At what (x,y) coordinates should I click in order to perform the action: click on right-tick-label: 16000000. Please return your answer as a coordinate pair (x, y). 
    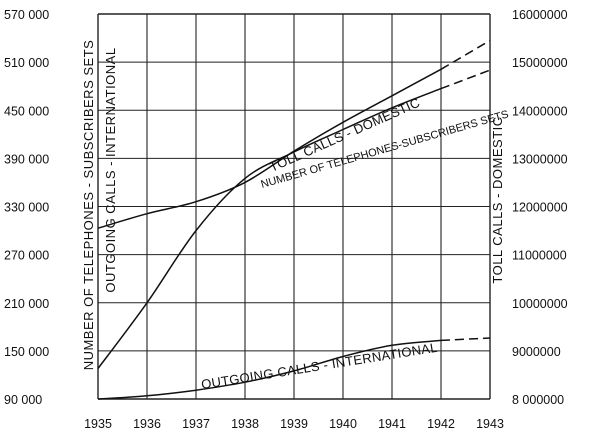
    Looking at the image, I should click on (540, 15).